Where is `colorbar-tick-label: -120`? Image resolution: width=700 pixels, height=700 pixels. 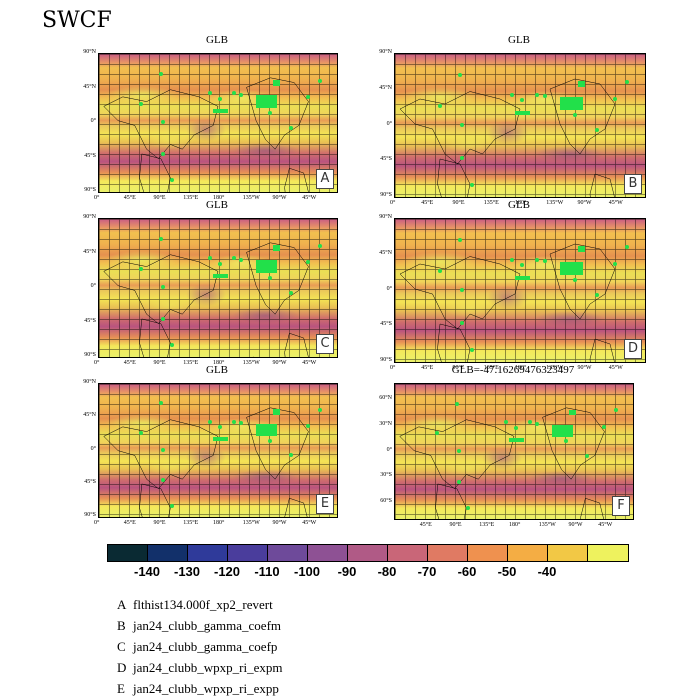 colorbar-tick-label: -120 is located at coordinates (227, 571).